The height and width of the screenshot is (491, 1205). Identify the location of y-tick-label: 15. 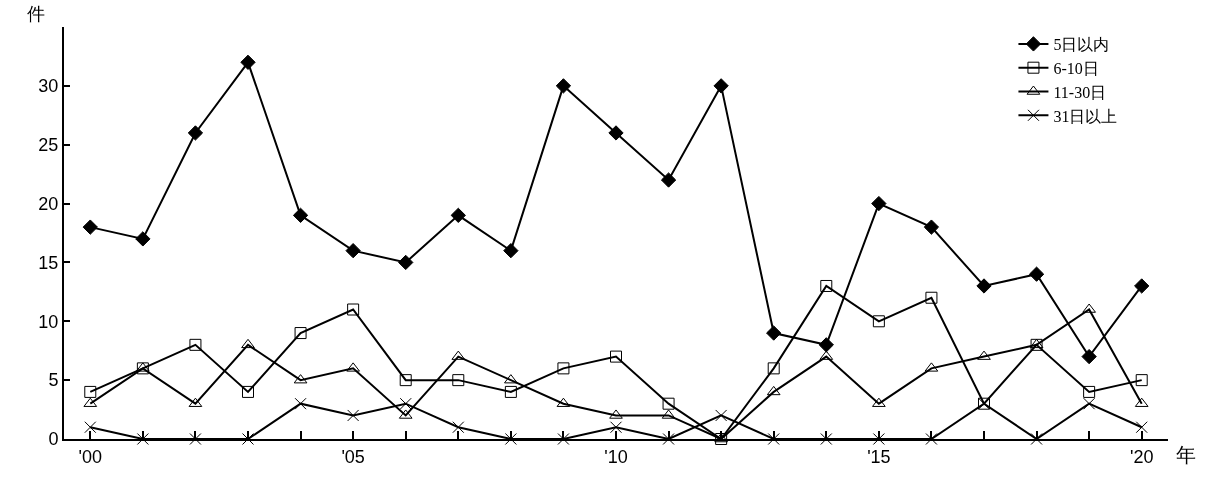
(48, 262).